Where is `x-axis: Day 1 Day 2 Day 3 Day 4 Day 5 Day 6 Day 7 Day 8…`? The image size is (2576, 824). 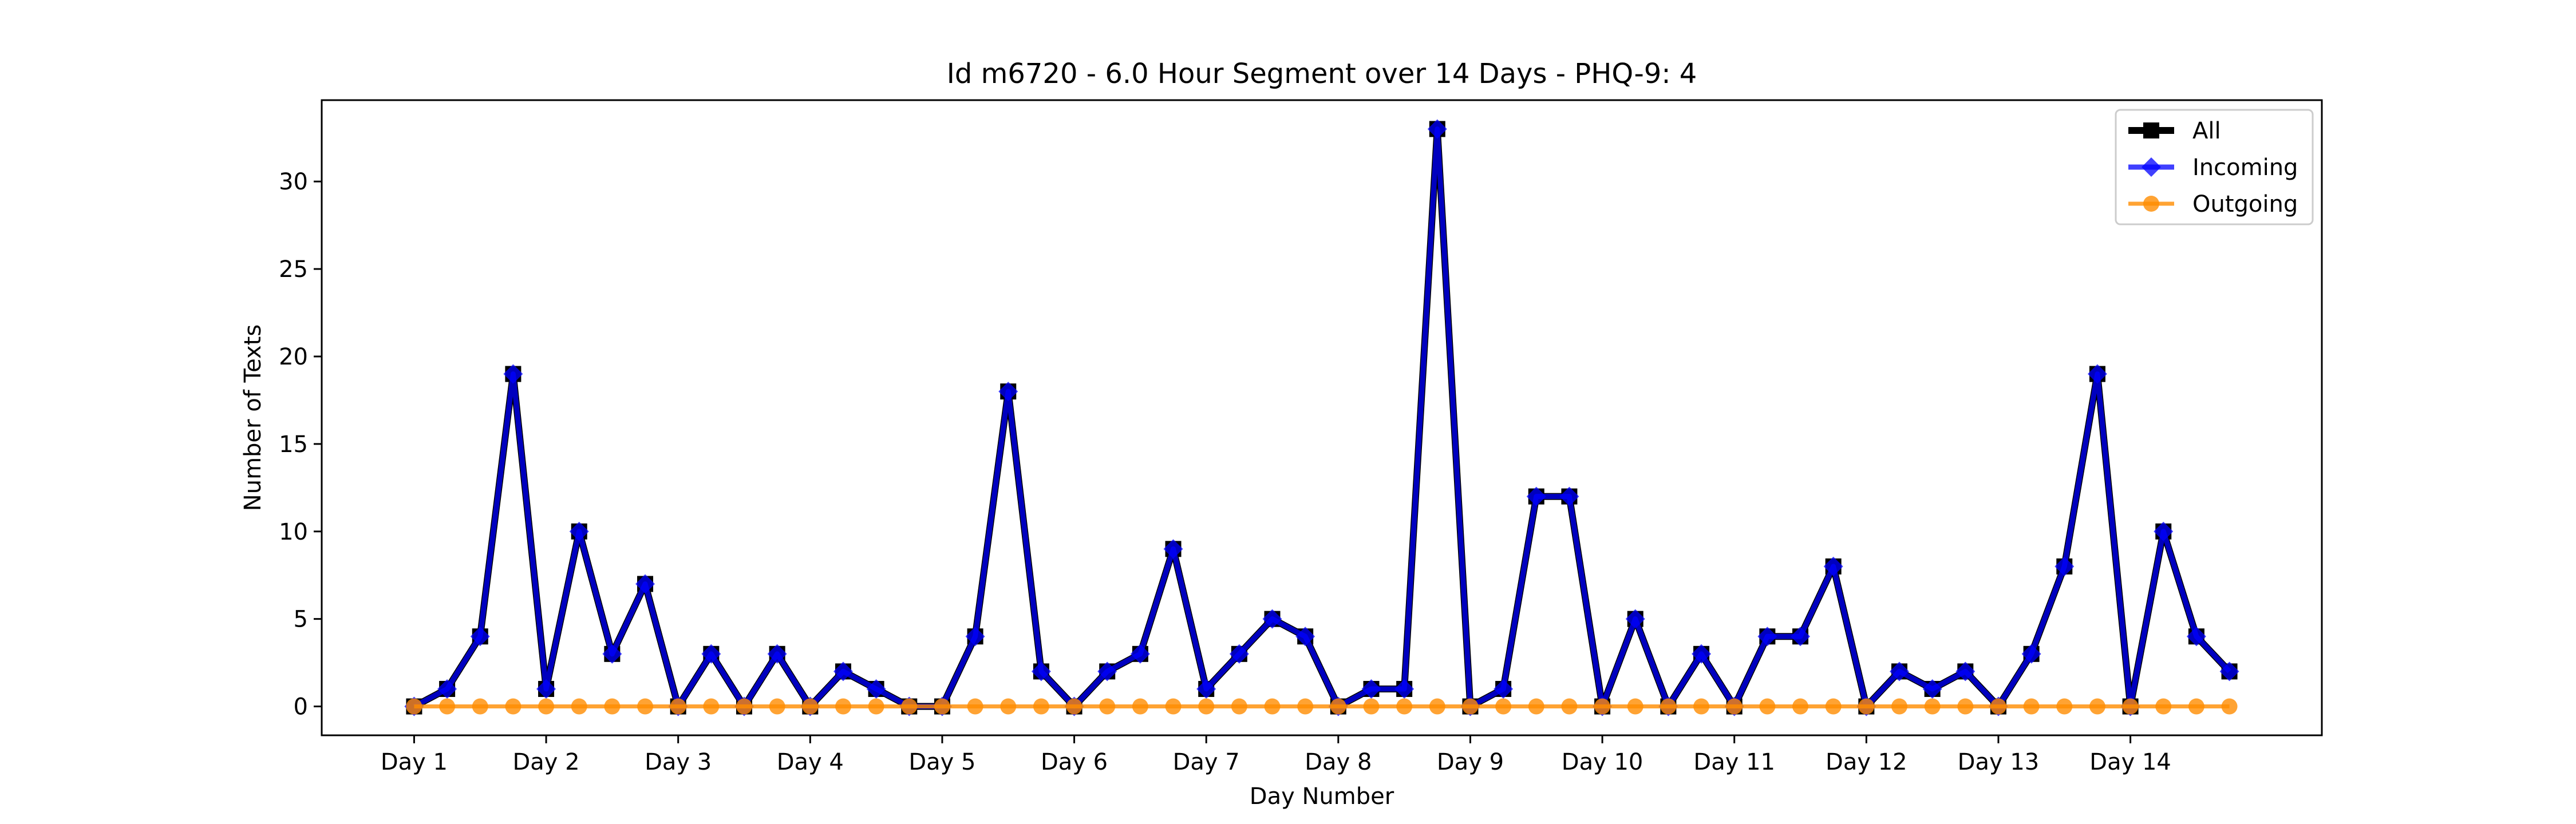 x-axis: Day 1 Day 2 Day 3 Day 4 Day 5 Day 6 Day 7 Day 8… is located at coordinates (1276, 755).